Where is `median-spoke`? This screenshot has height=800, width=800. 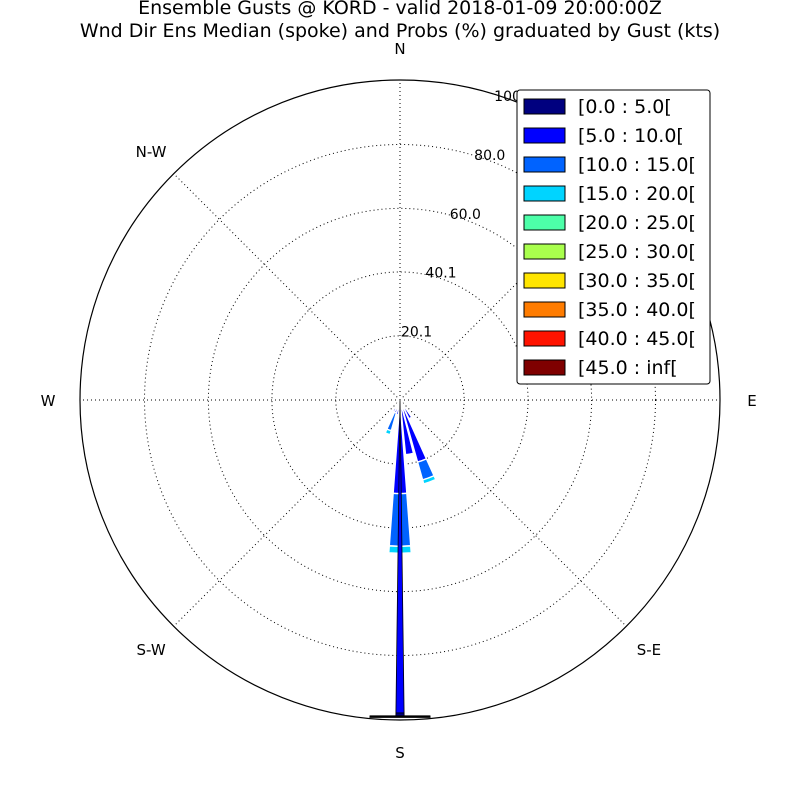 median-spoke is located at coordinates (400, 558).